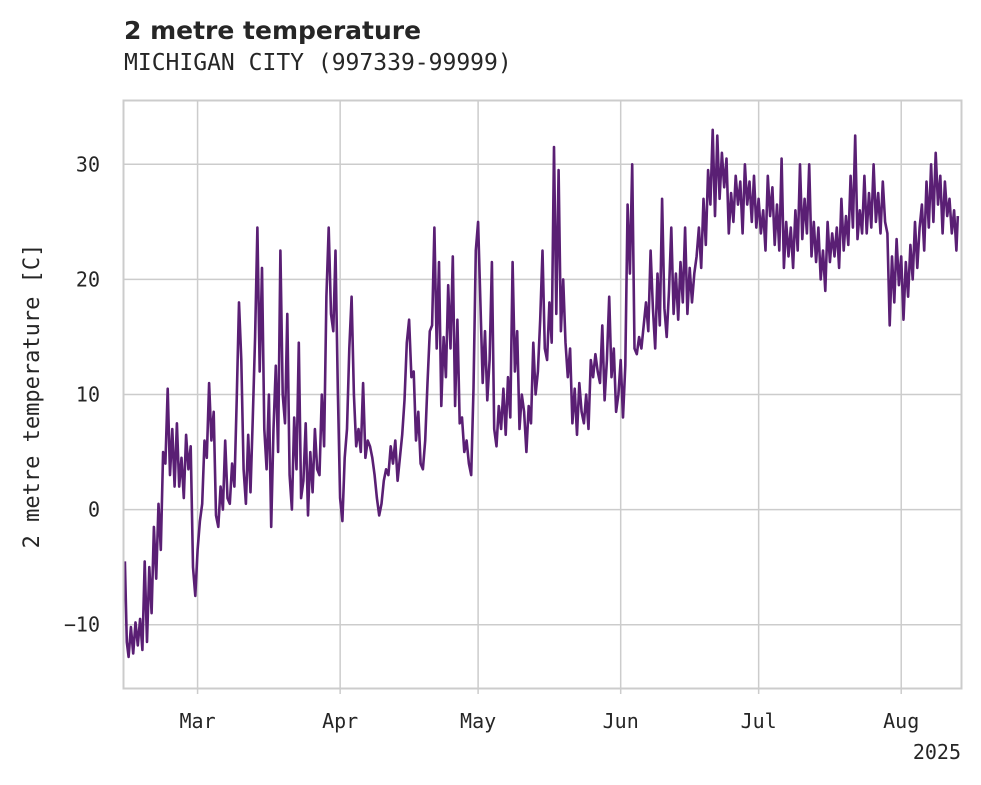 This screenshot has width=981, height=785. Describe the element at coordinates (759, 721) in the screenshot. I see `x-tick-label: Jul` at that location.